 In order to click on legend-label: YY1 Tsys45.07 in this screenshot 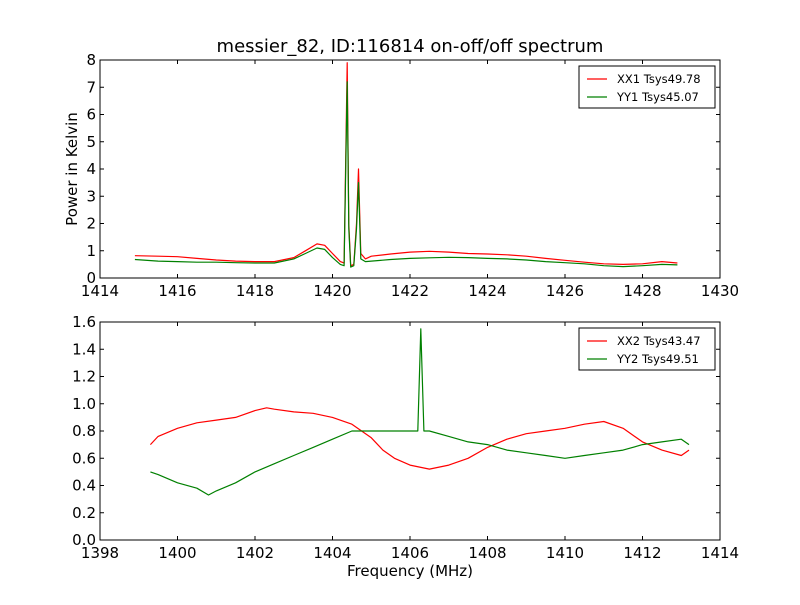, I will do `click(657, 97)`.